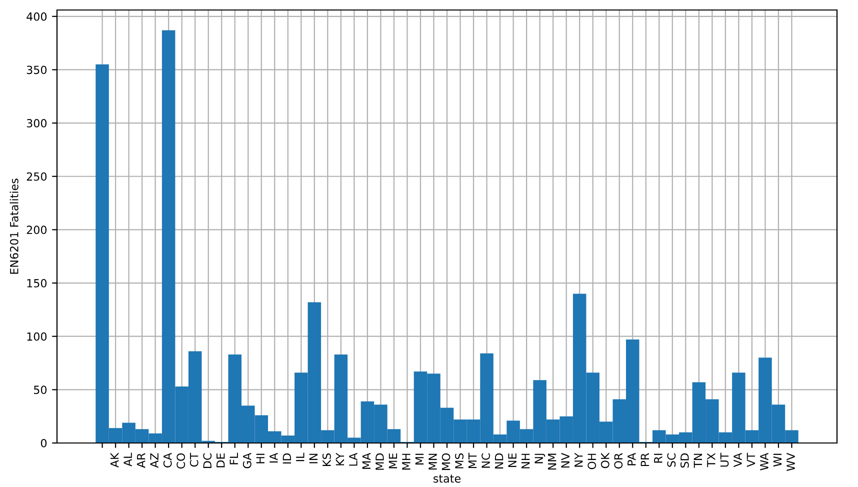 This screenshot has width=858, height=487. Describe the element at coordinates (141, 460) in the screenshot. I see `x-tick-label: AR` at that location.